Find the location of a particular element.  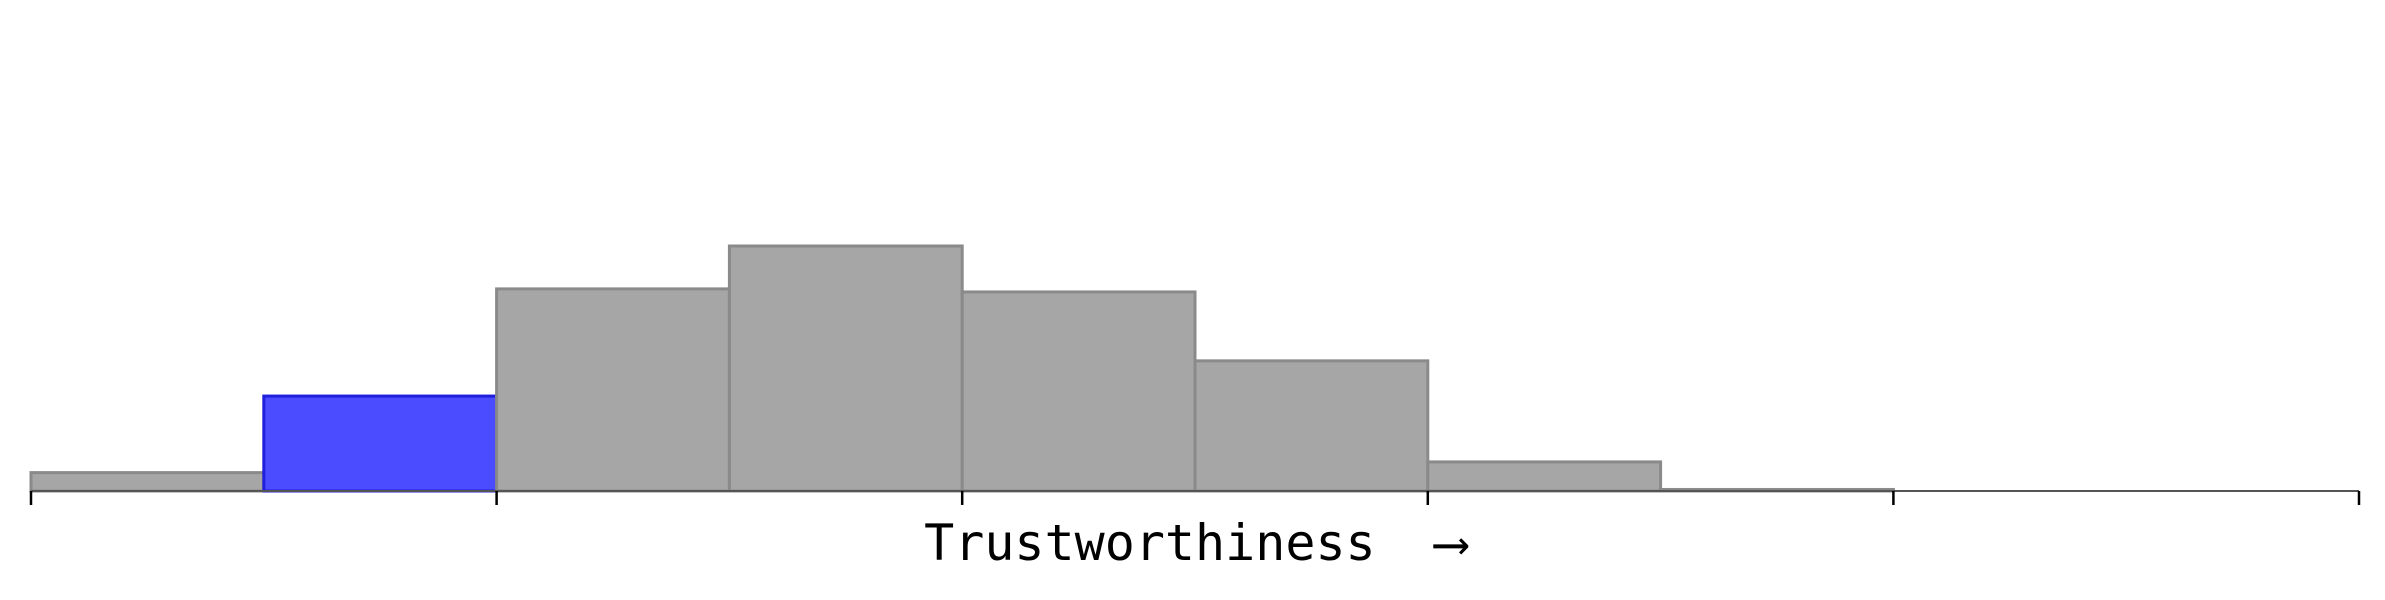

x-axis-arrow-icon: ⟶ is located at coordinates (1451, 543).